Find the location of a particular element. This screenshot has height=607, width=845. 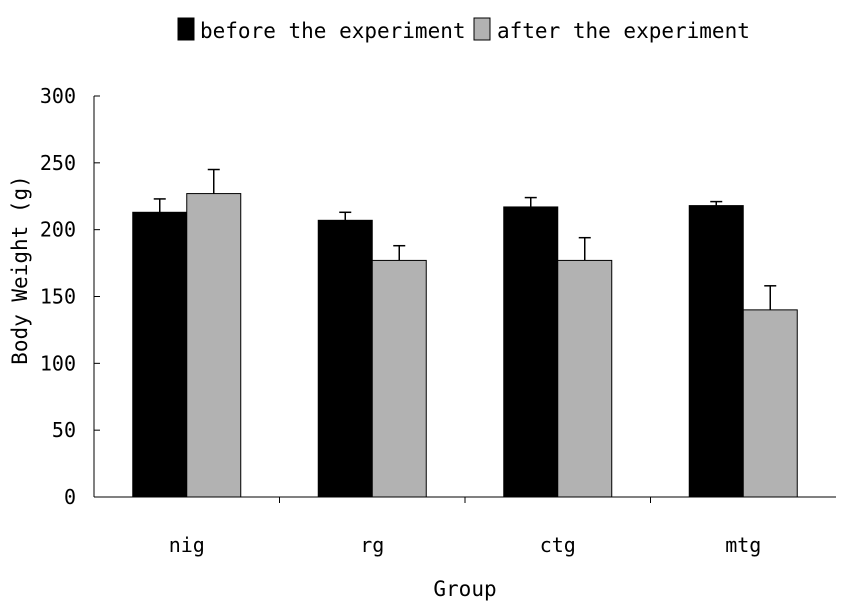

category-label-mtg: mtg is located at coordinates (743, 545).